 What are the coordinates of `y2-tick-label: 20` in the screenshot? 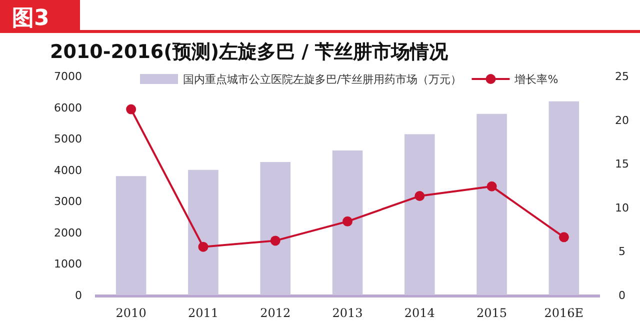 It's located at (622, 120).